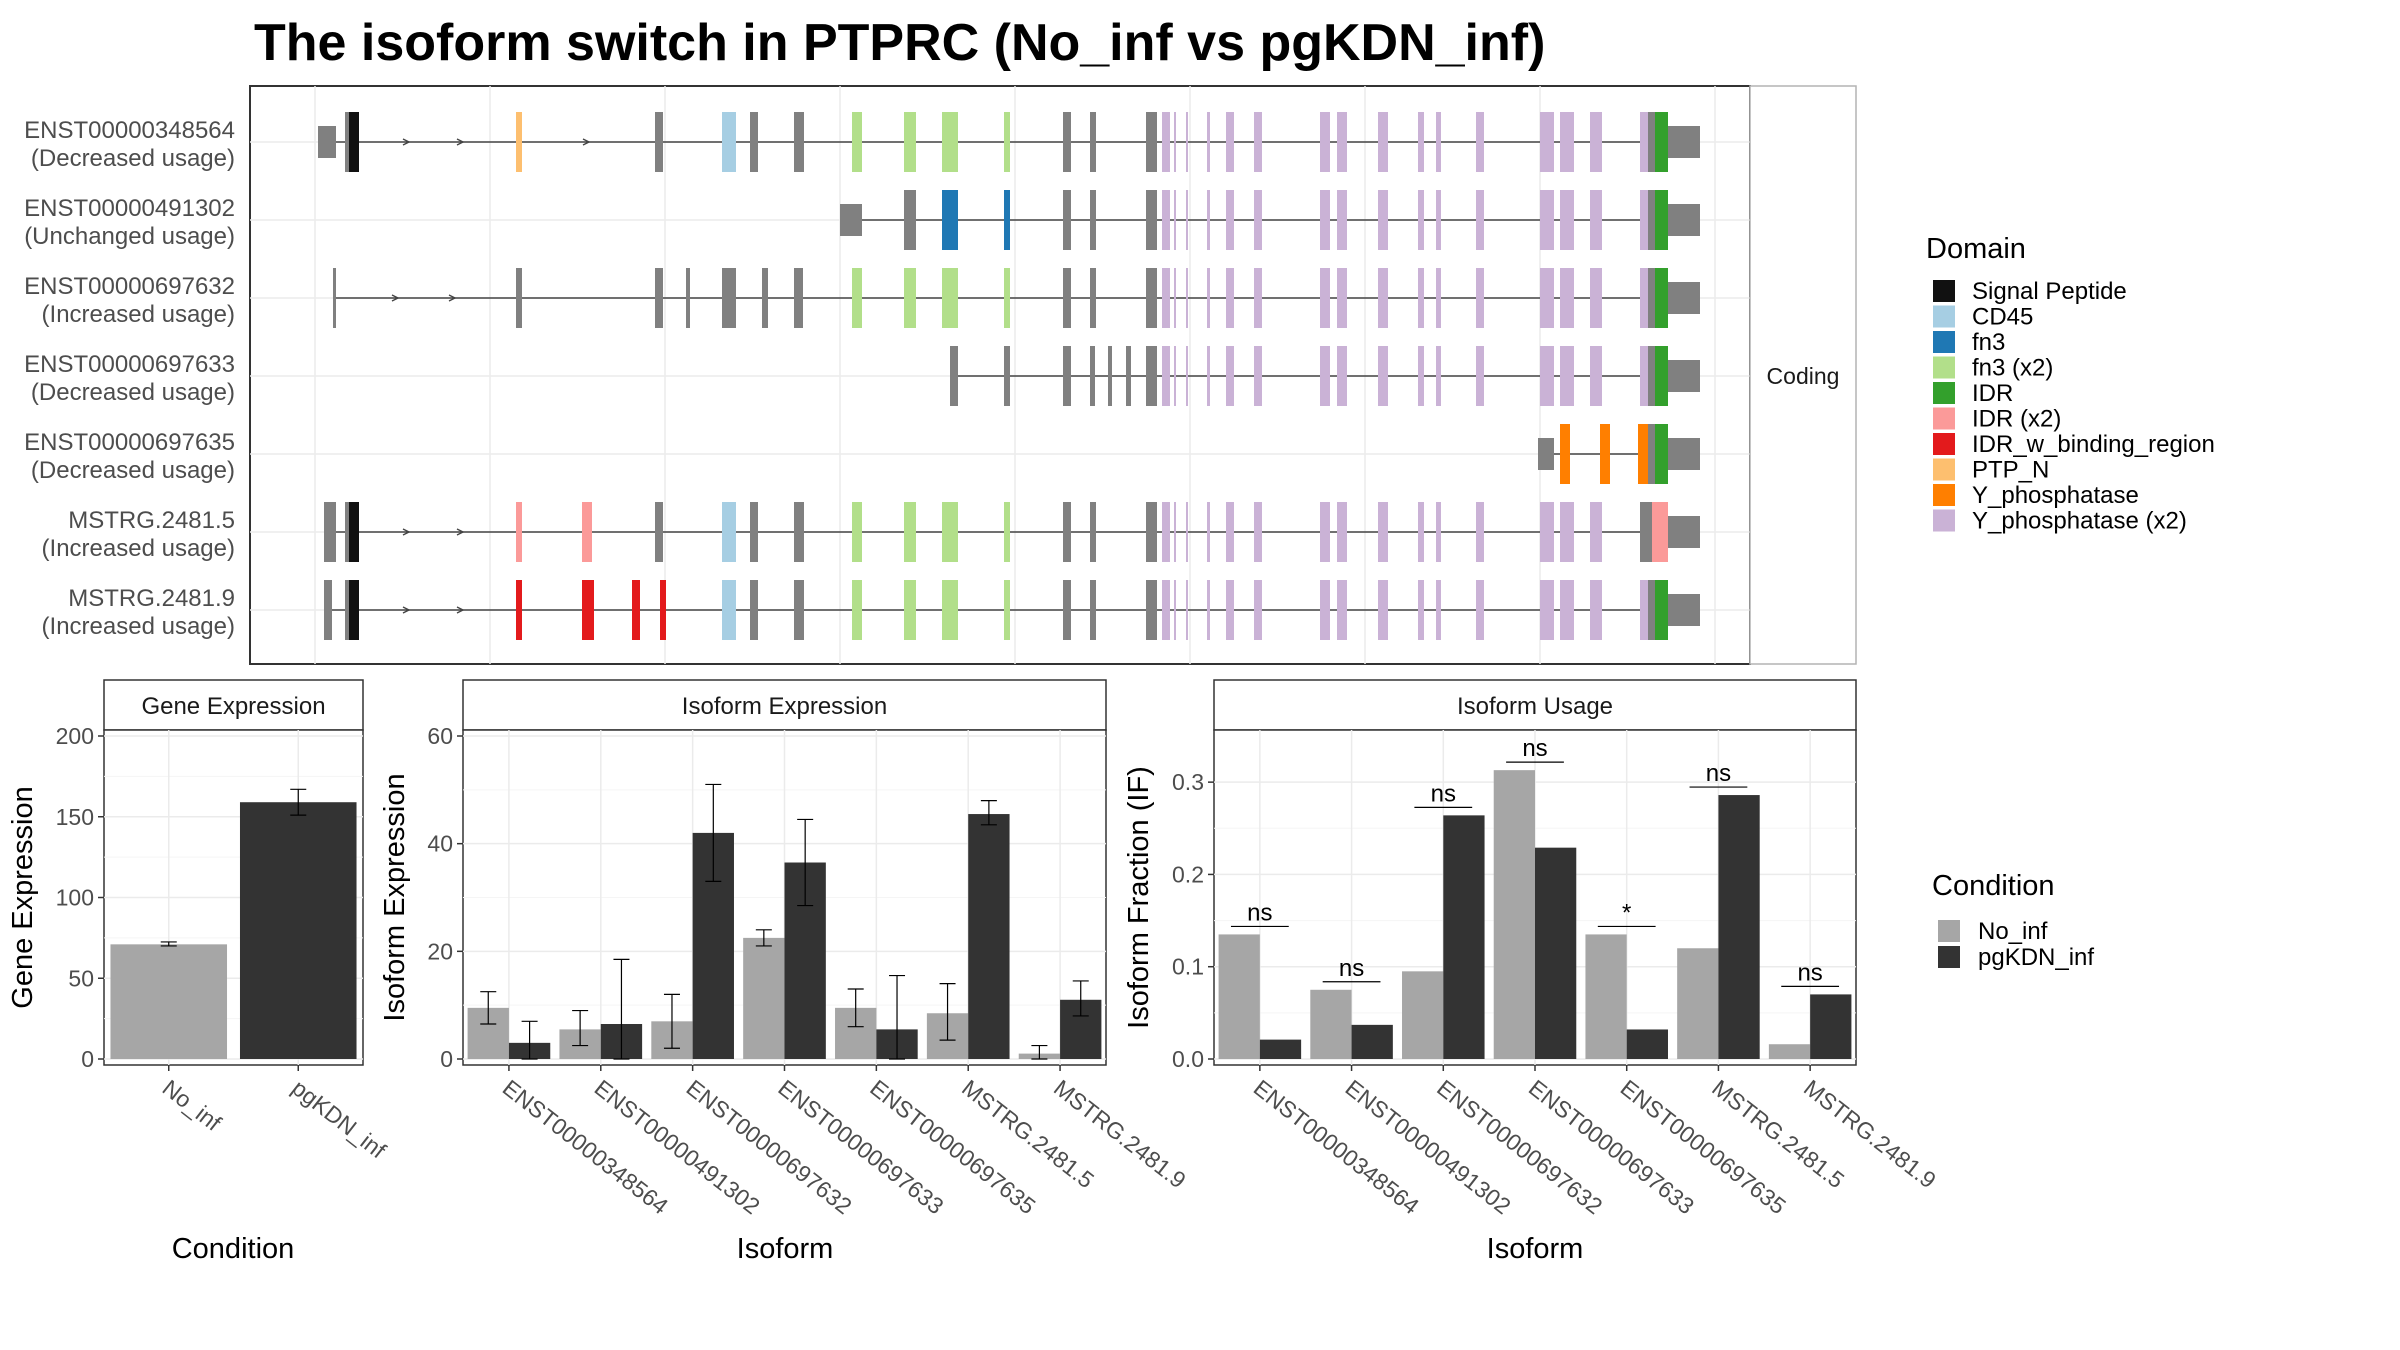  I want to click on x-tick-label: ENST00000491302, so click(677, 1146).